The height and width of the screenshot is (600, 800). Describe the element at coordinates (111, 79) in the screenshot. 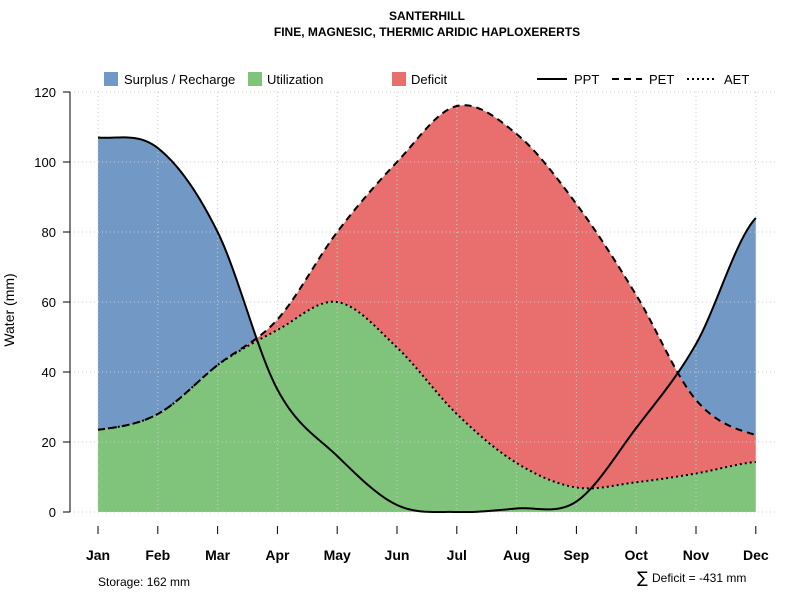

I see `legend-swatch-surplus` at that location.